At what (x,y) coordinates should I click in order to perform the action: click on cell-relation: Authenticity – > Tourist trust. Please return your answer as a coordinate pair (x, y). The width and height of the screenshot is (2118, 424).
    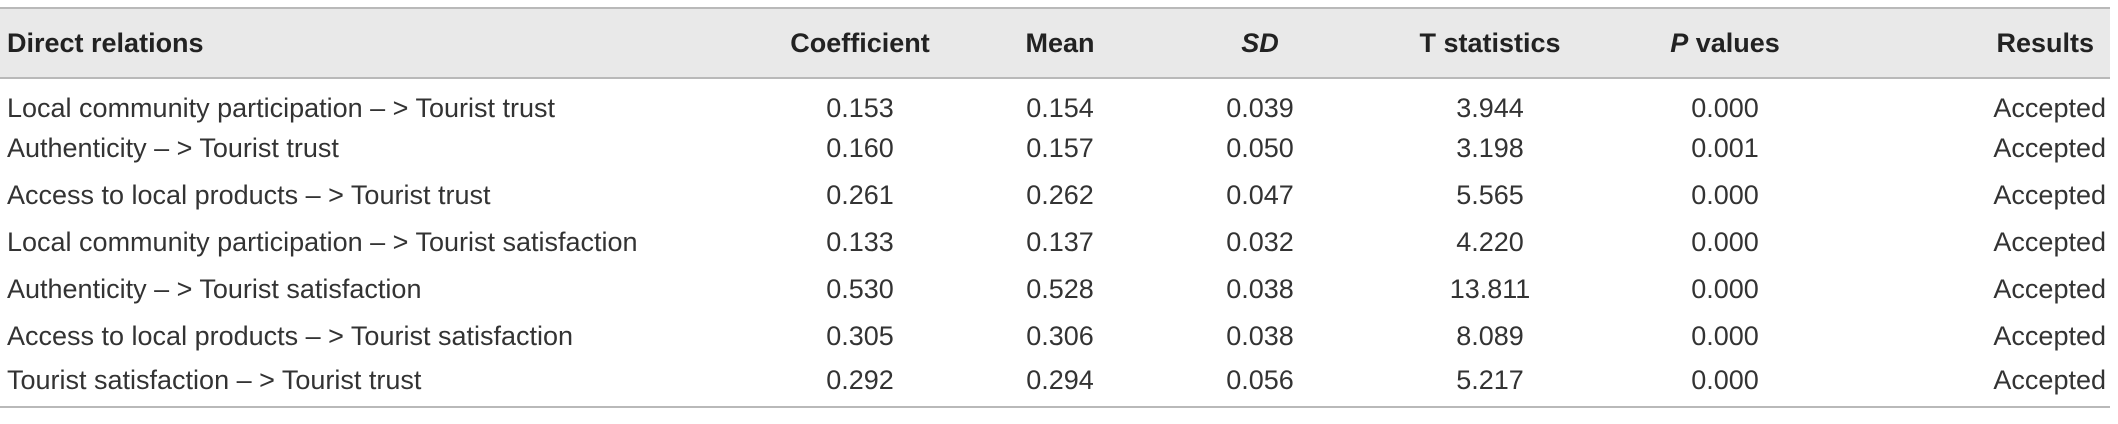
    Looking at the image, I should click on (173, 148).